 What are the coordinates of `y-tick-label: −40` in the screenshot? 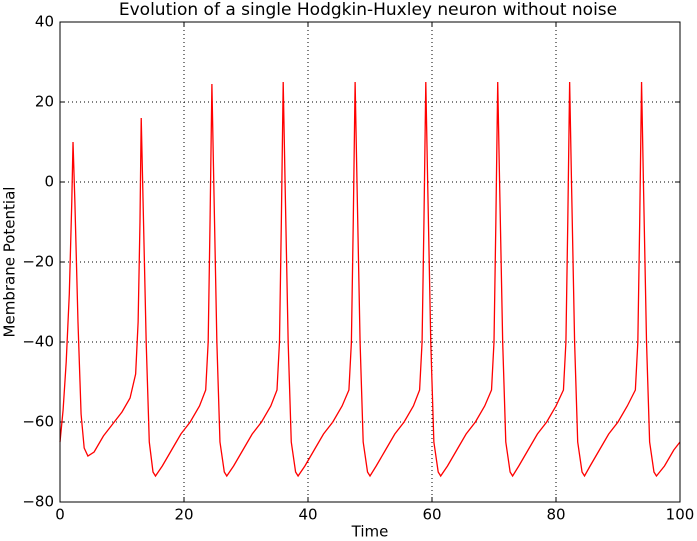 It's located at (38, 342).